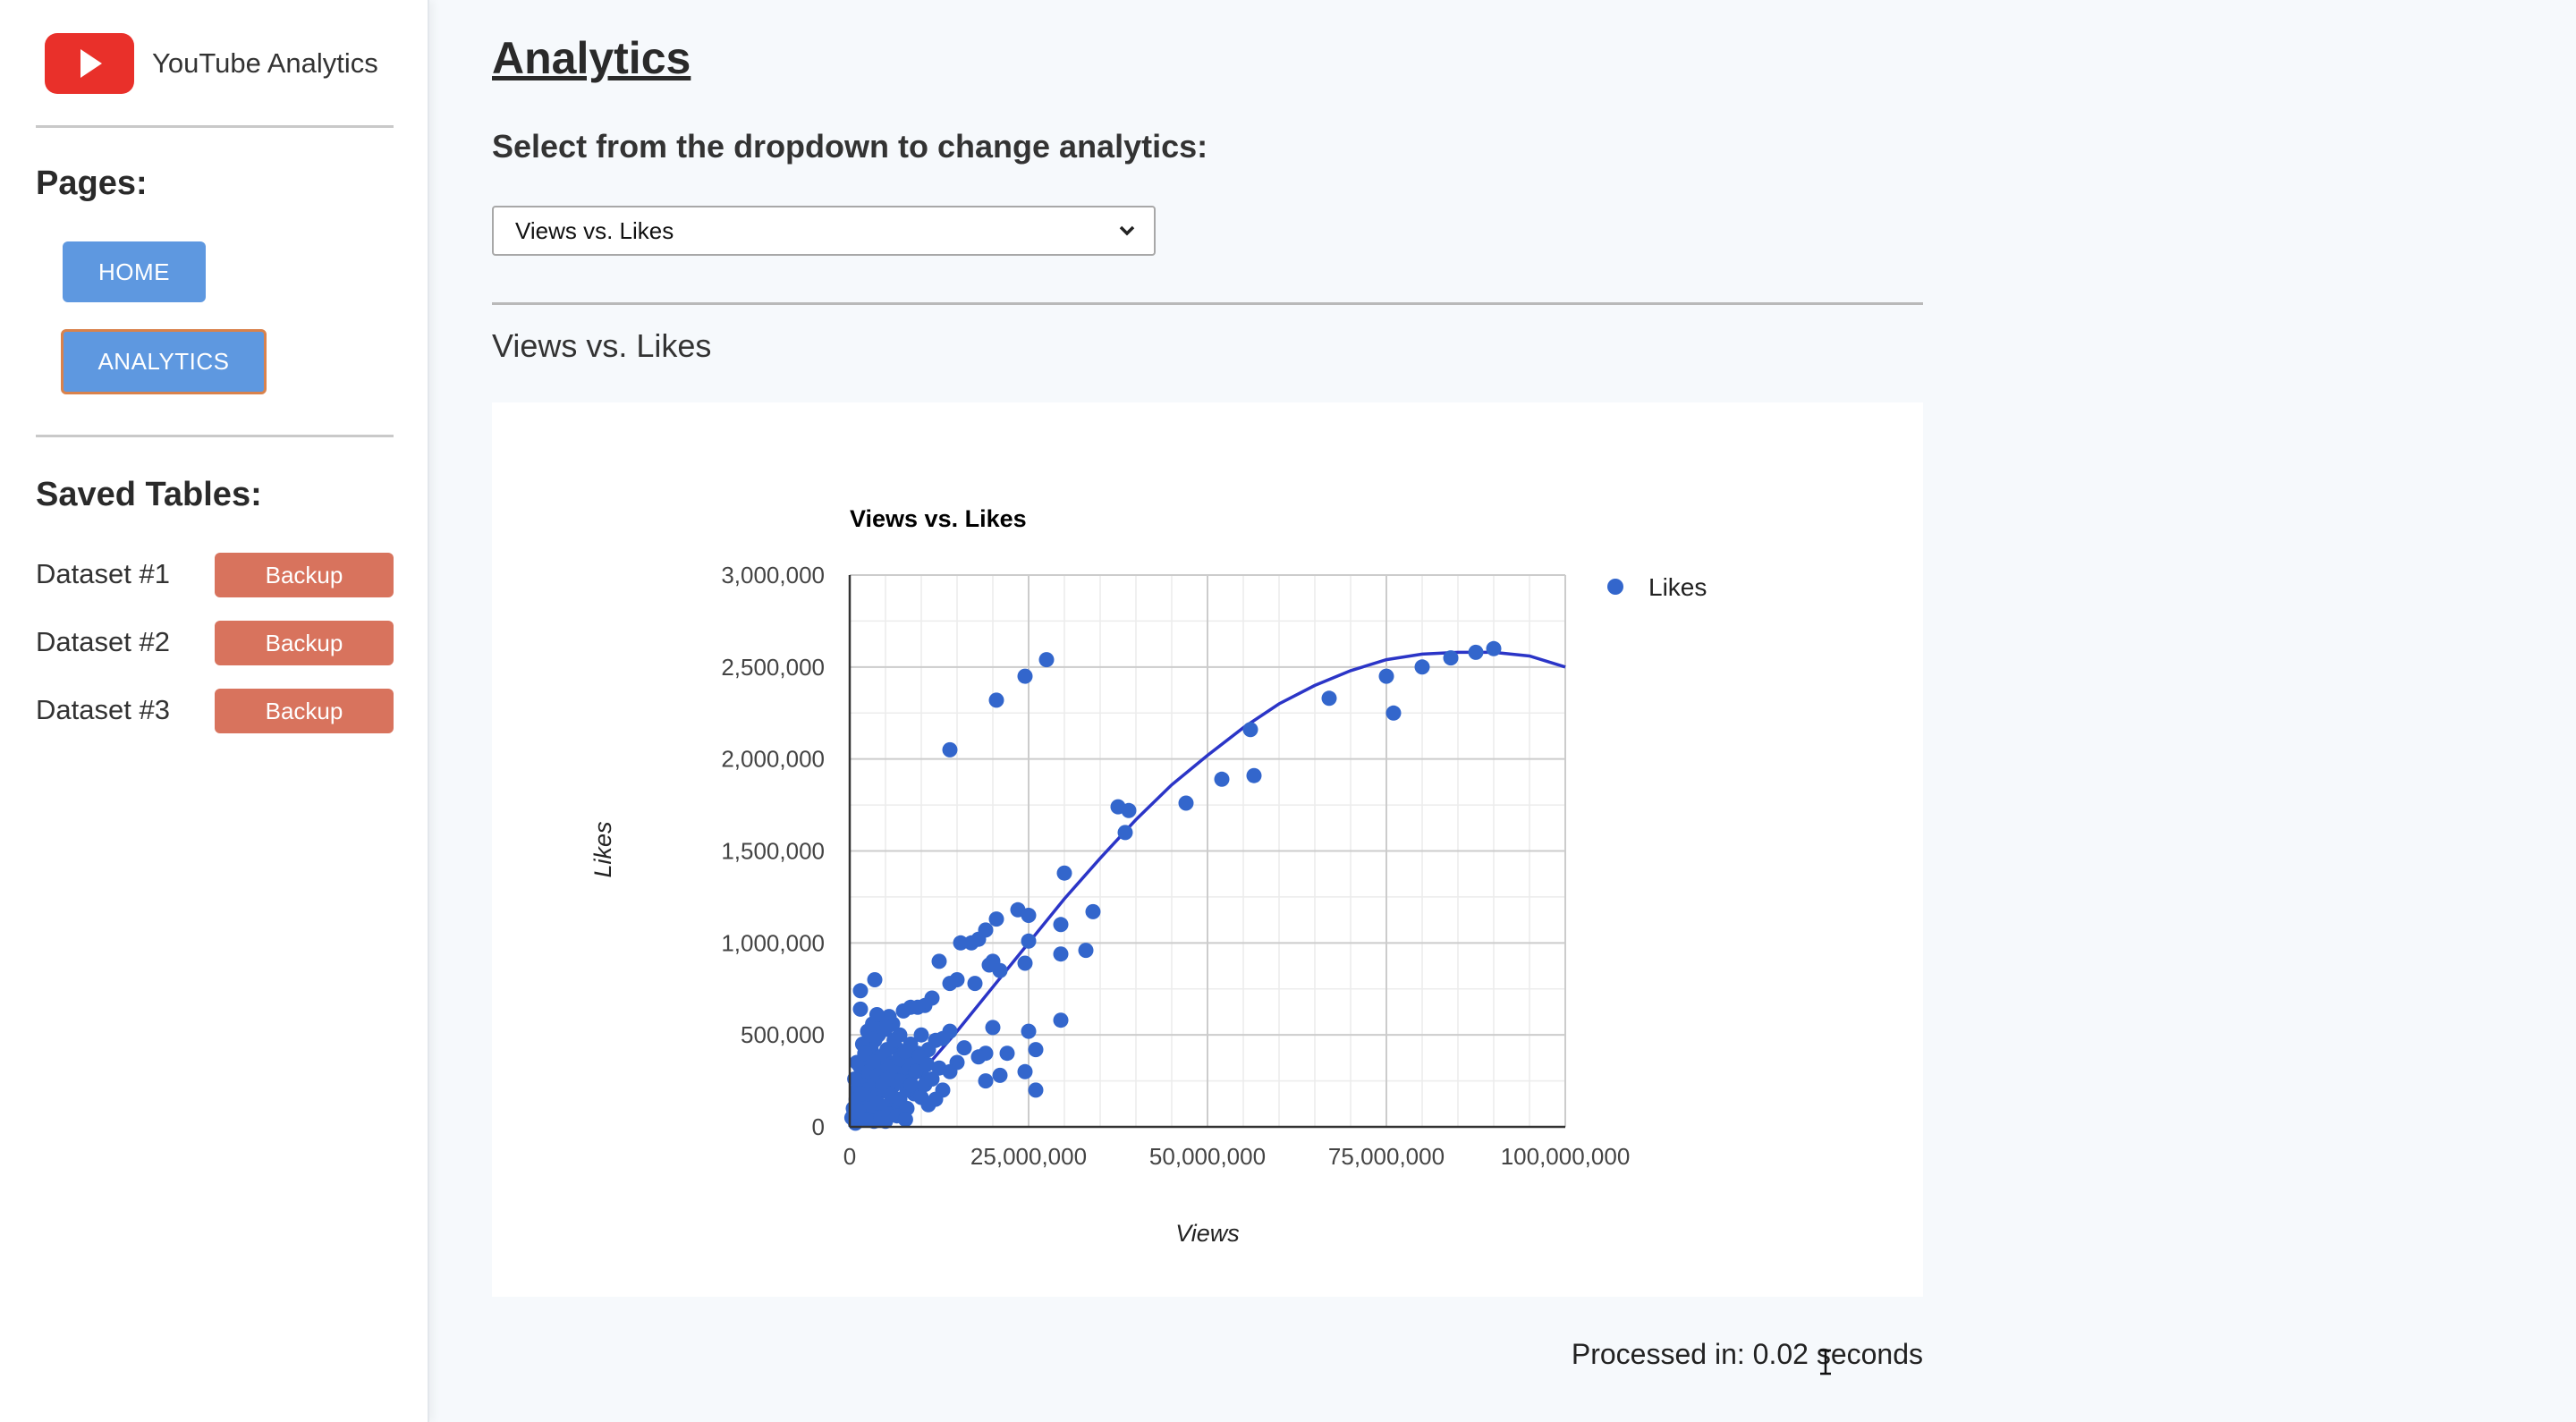 The height and width of the screenshot is (1422, 2576). Describe the element at coordinates (773, 851) in the screenshot. I see `y-tick-label: 1,500,000` at that location.